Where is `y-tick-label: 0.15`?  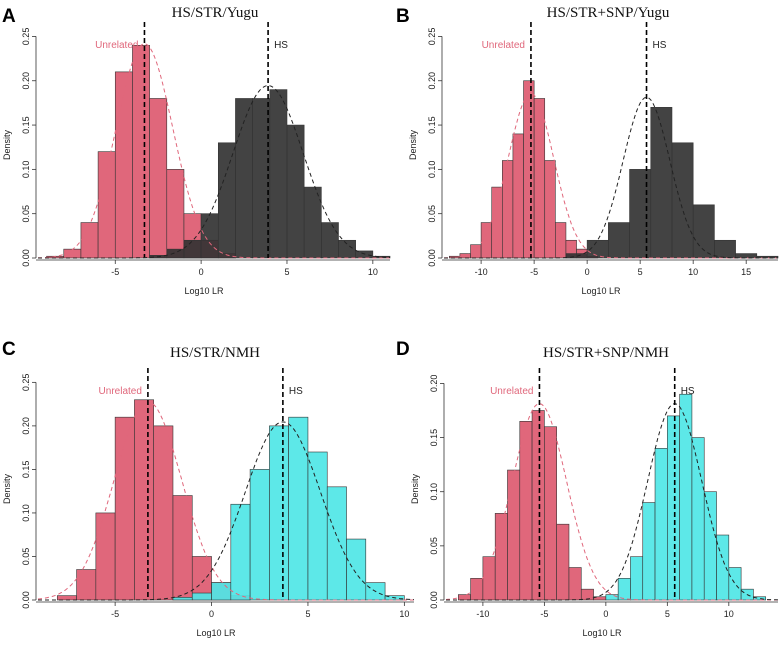
y-tick-label: 0.15 is located at coordinates (432, 125).